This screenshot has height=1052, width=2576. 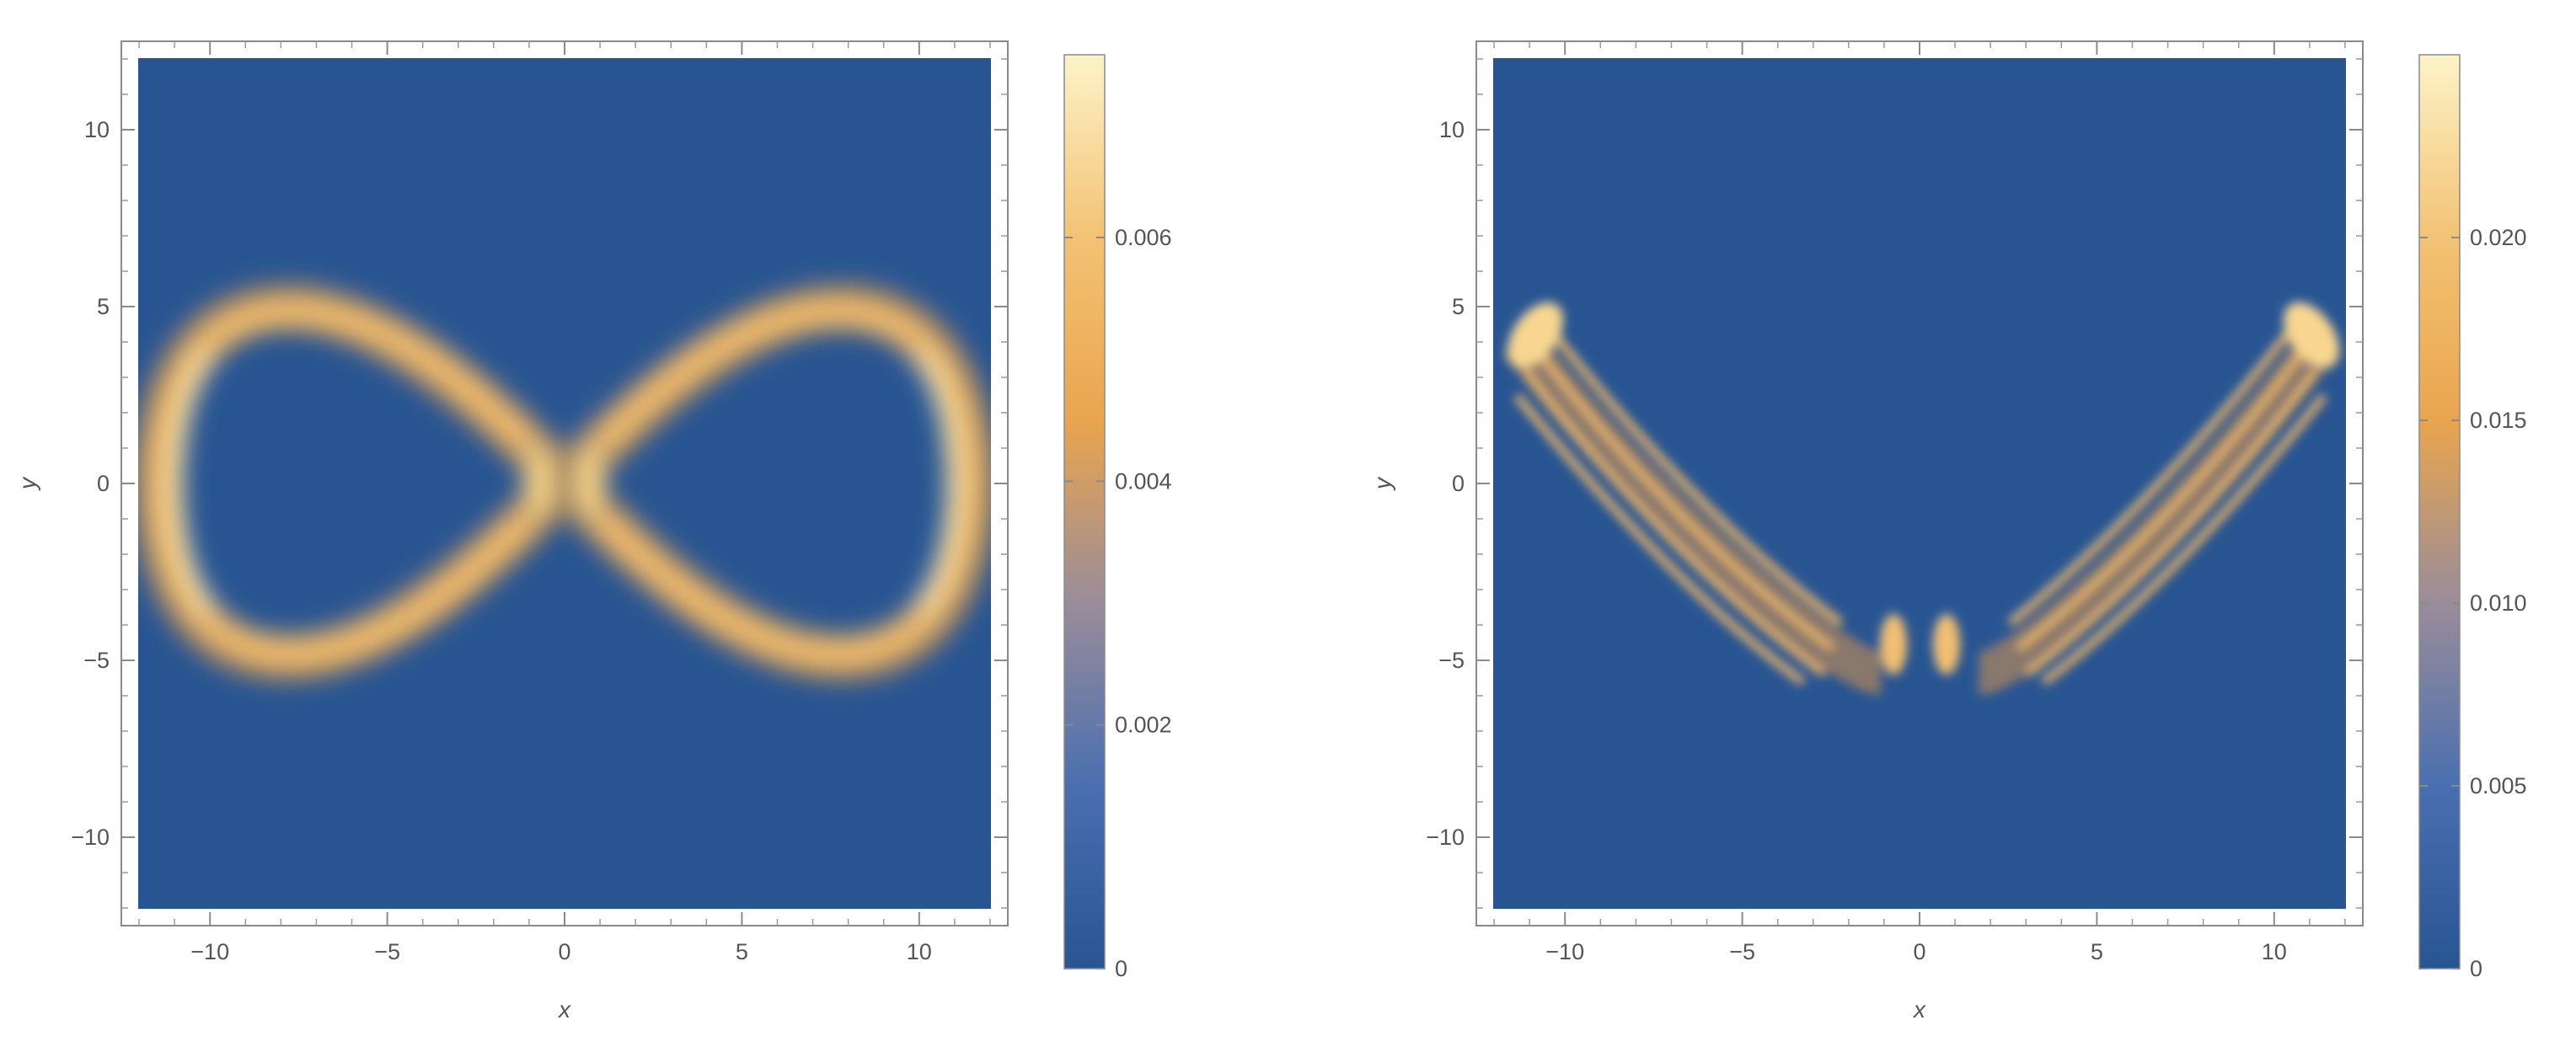 I want to click on colorbar-tick-label: 0.005, so click(x=2498, y=785).